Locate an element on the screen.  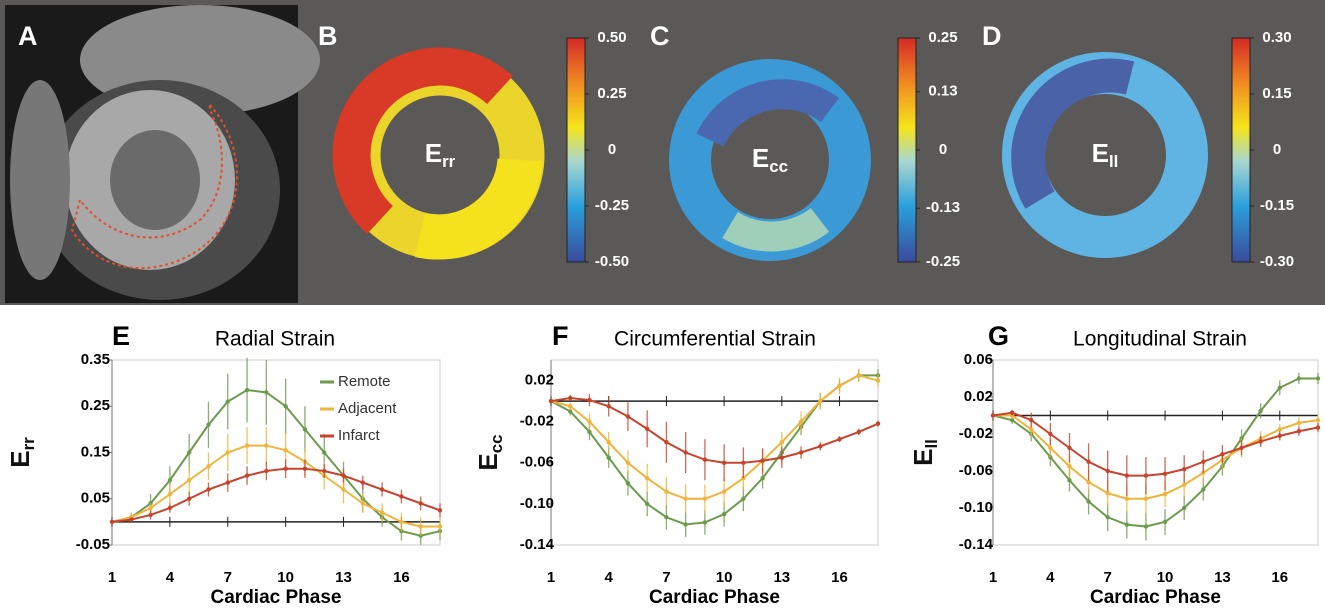
colorbar-tick-label: -0.30 is located at coordinates (1277, 261).